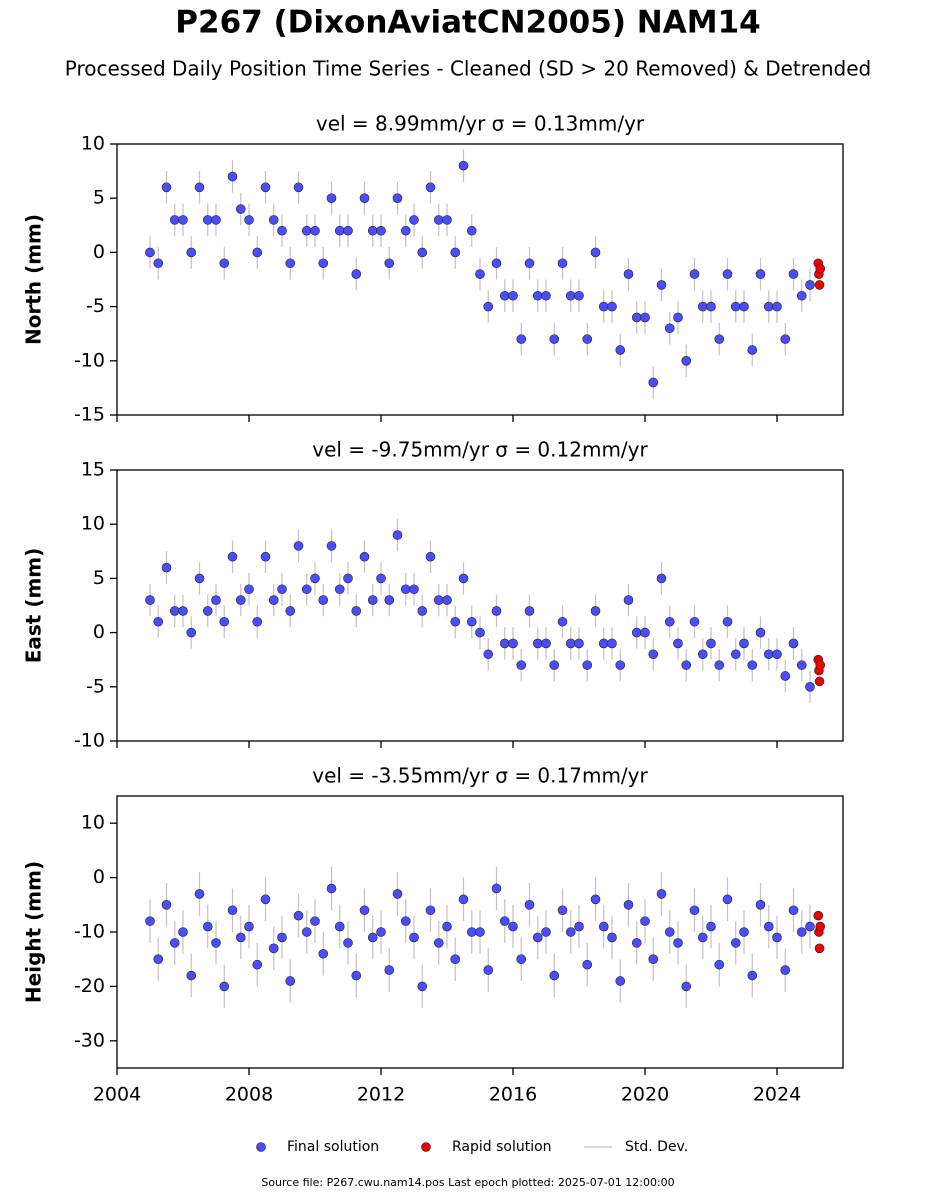  I want to click on y-tick-label: 5, so click(99, 578).